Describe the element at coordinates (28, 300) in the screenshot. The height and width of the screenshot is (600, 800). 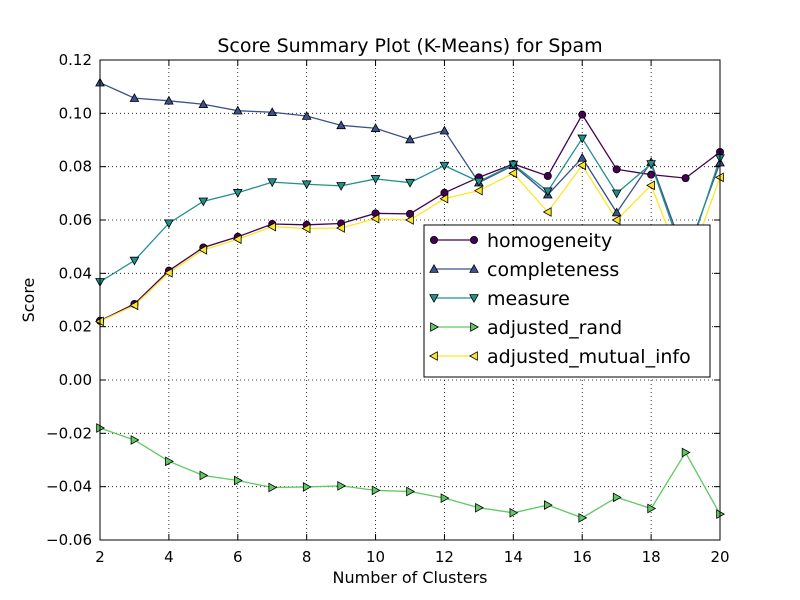
I see `y-axis-title: Score` at that location.